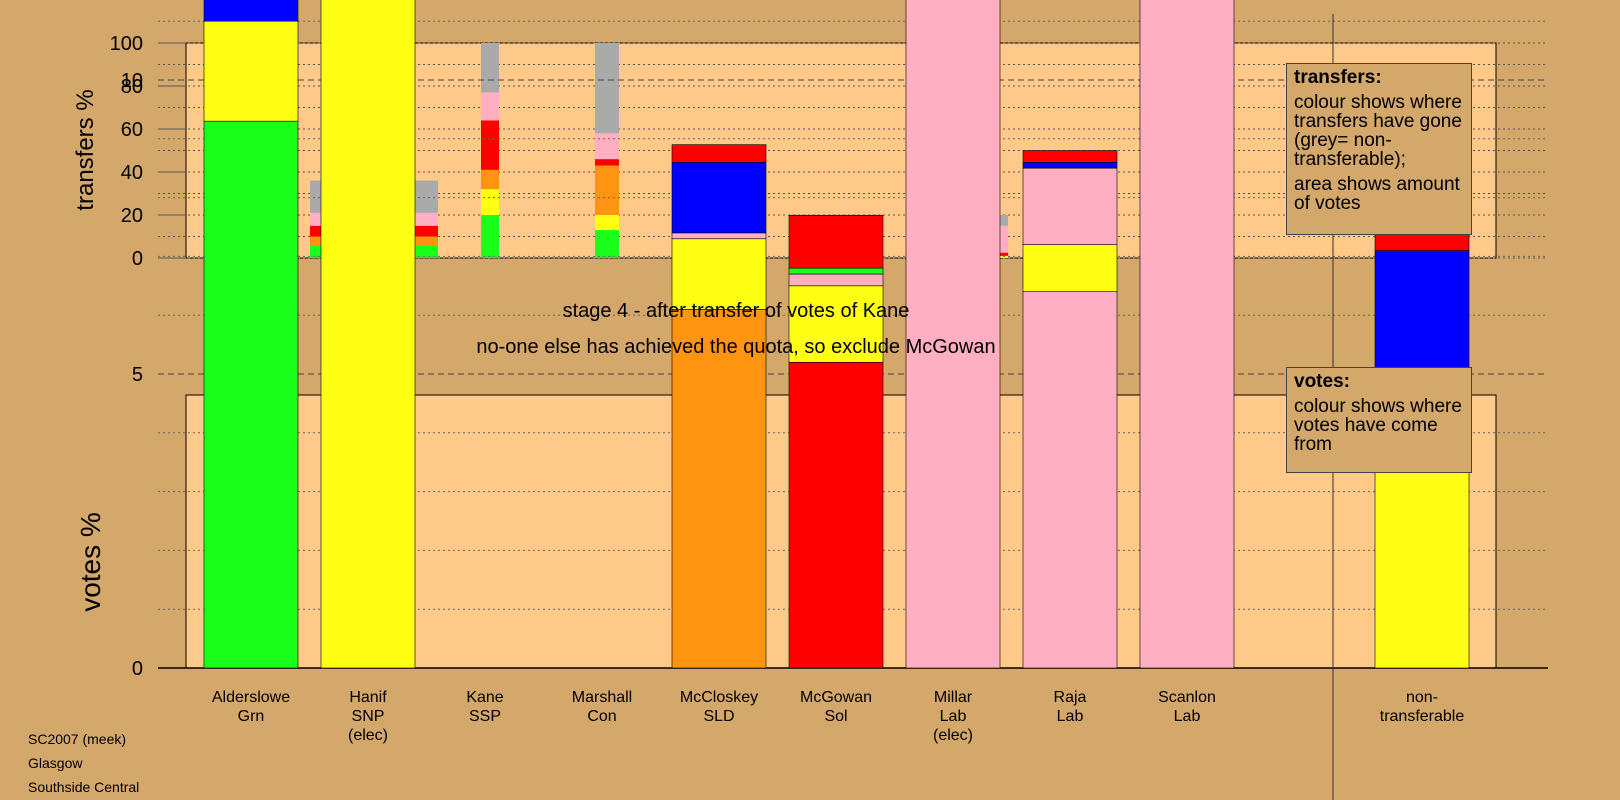 The height and width of the screenshot is (800, 1620). Describe the element at coordinates (132, 173) in the screenshot. I see `transfers-tick-label: 40` at that location.